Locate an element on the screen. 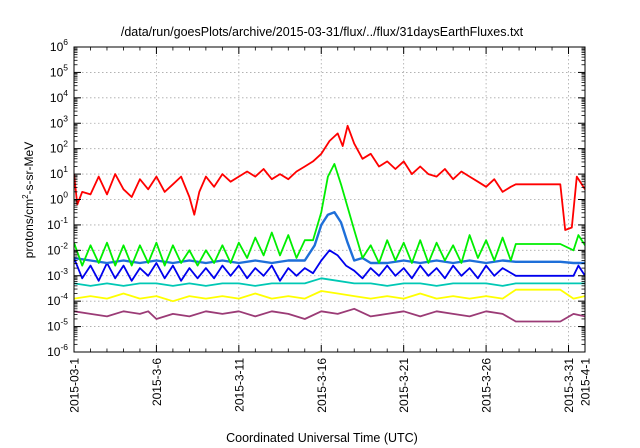  x-tick-label: 2015-3-21 is located at coordinates (404, 385).